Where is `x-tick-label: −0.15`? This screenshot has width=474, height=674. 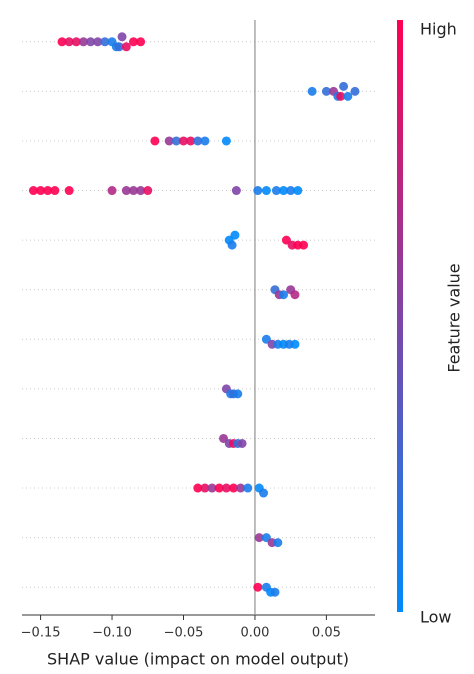 x-tick-label: −0.15 is located at coordinates (41, 633).